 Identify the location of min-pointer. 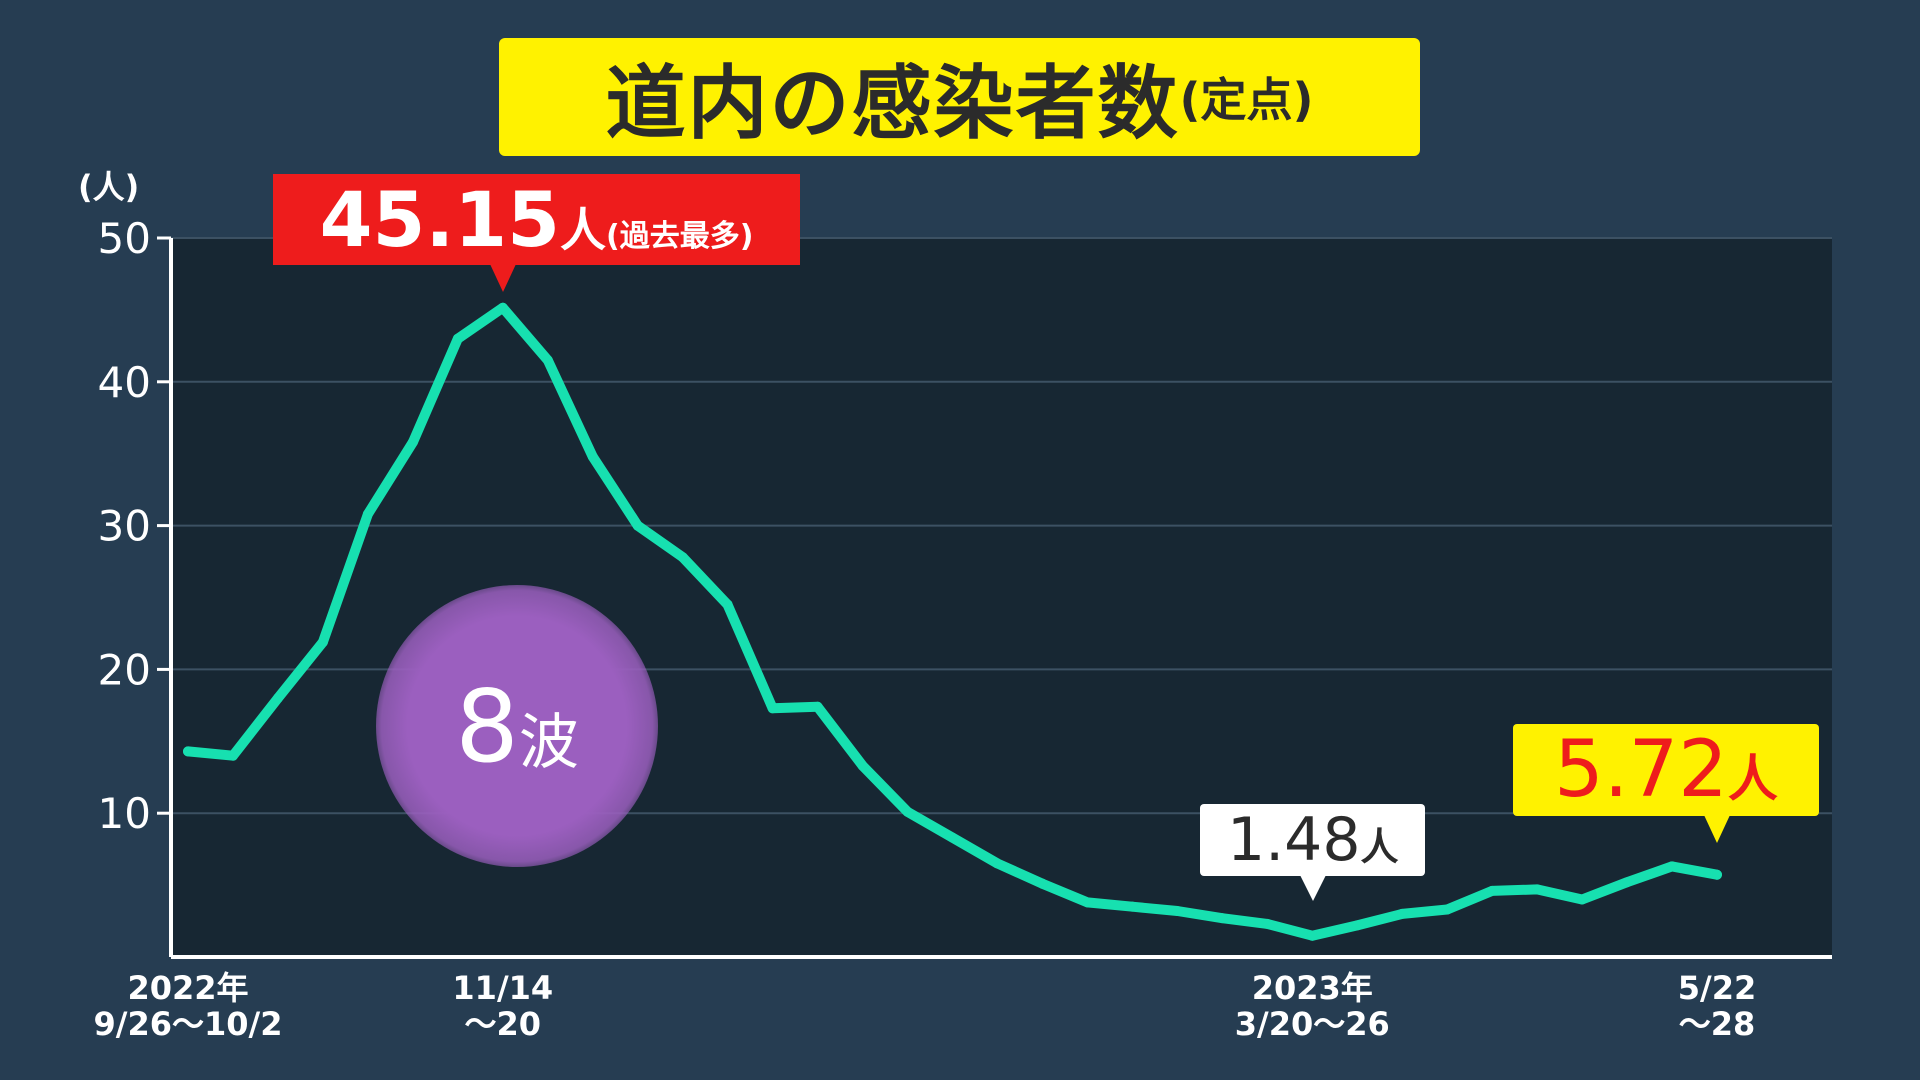
(1312, 888).